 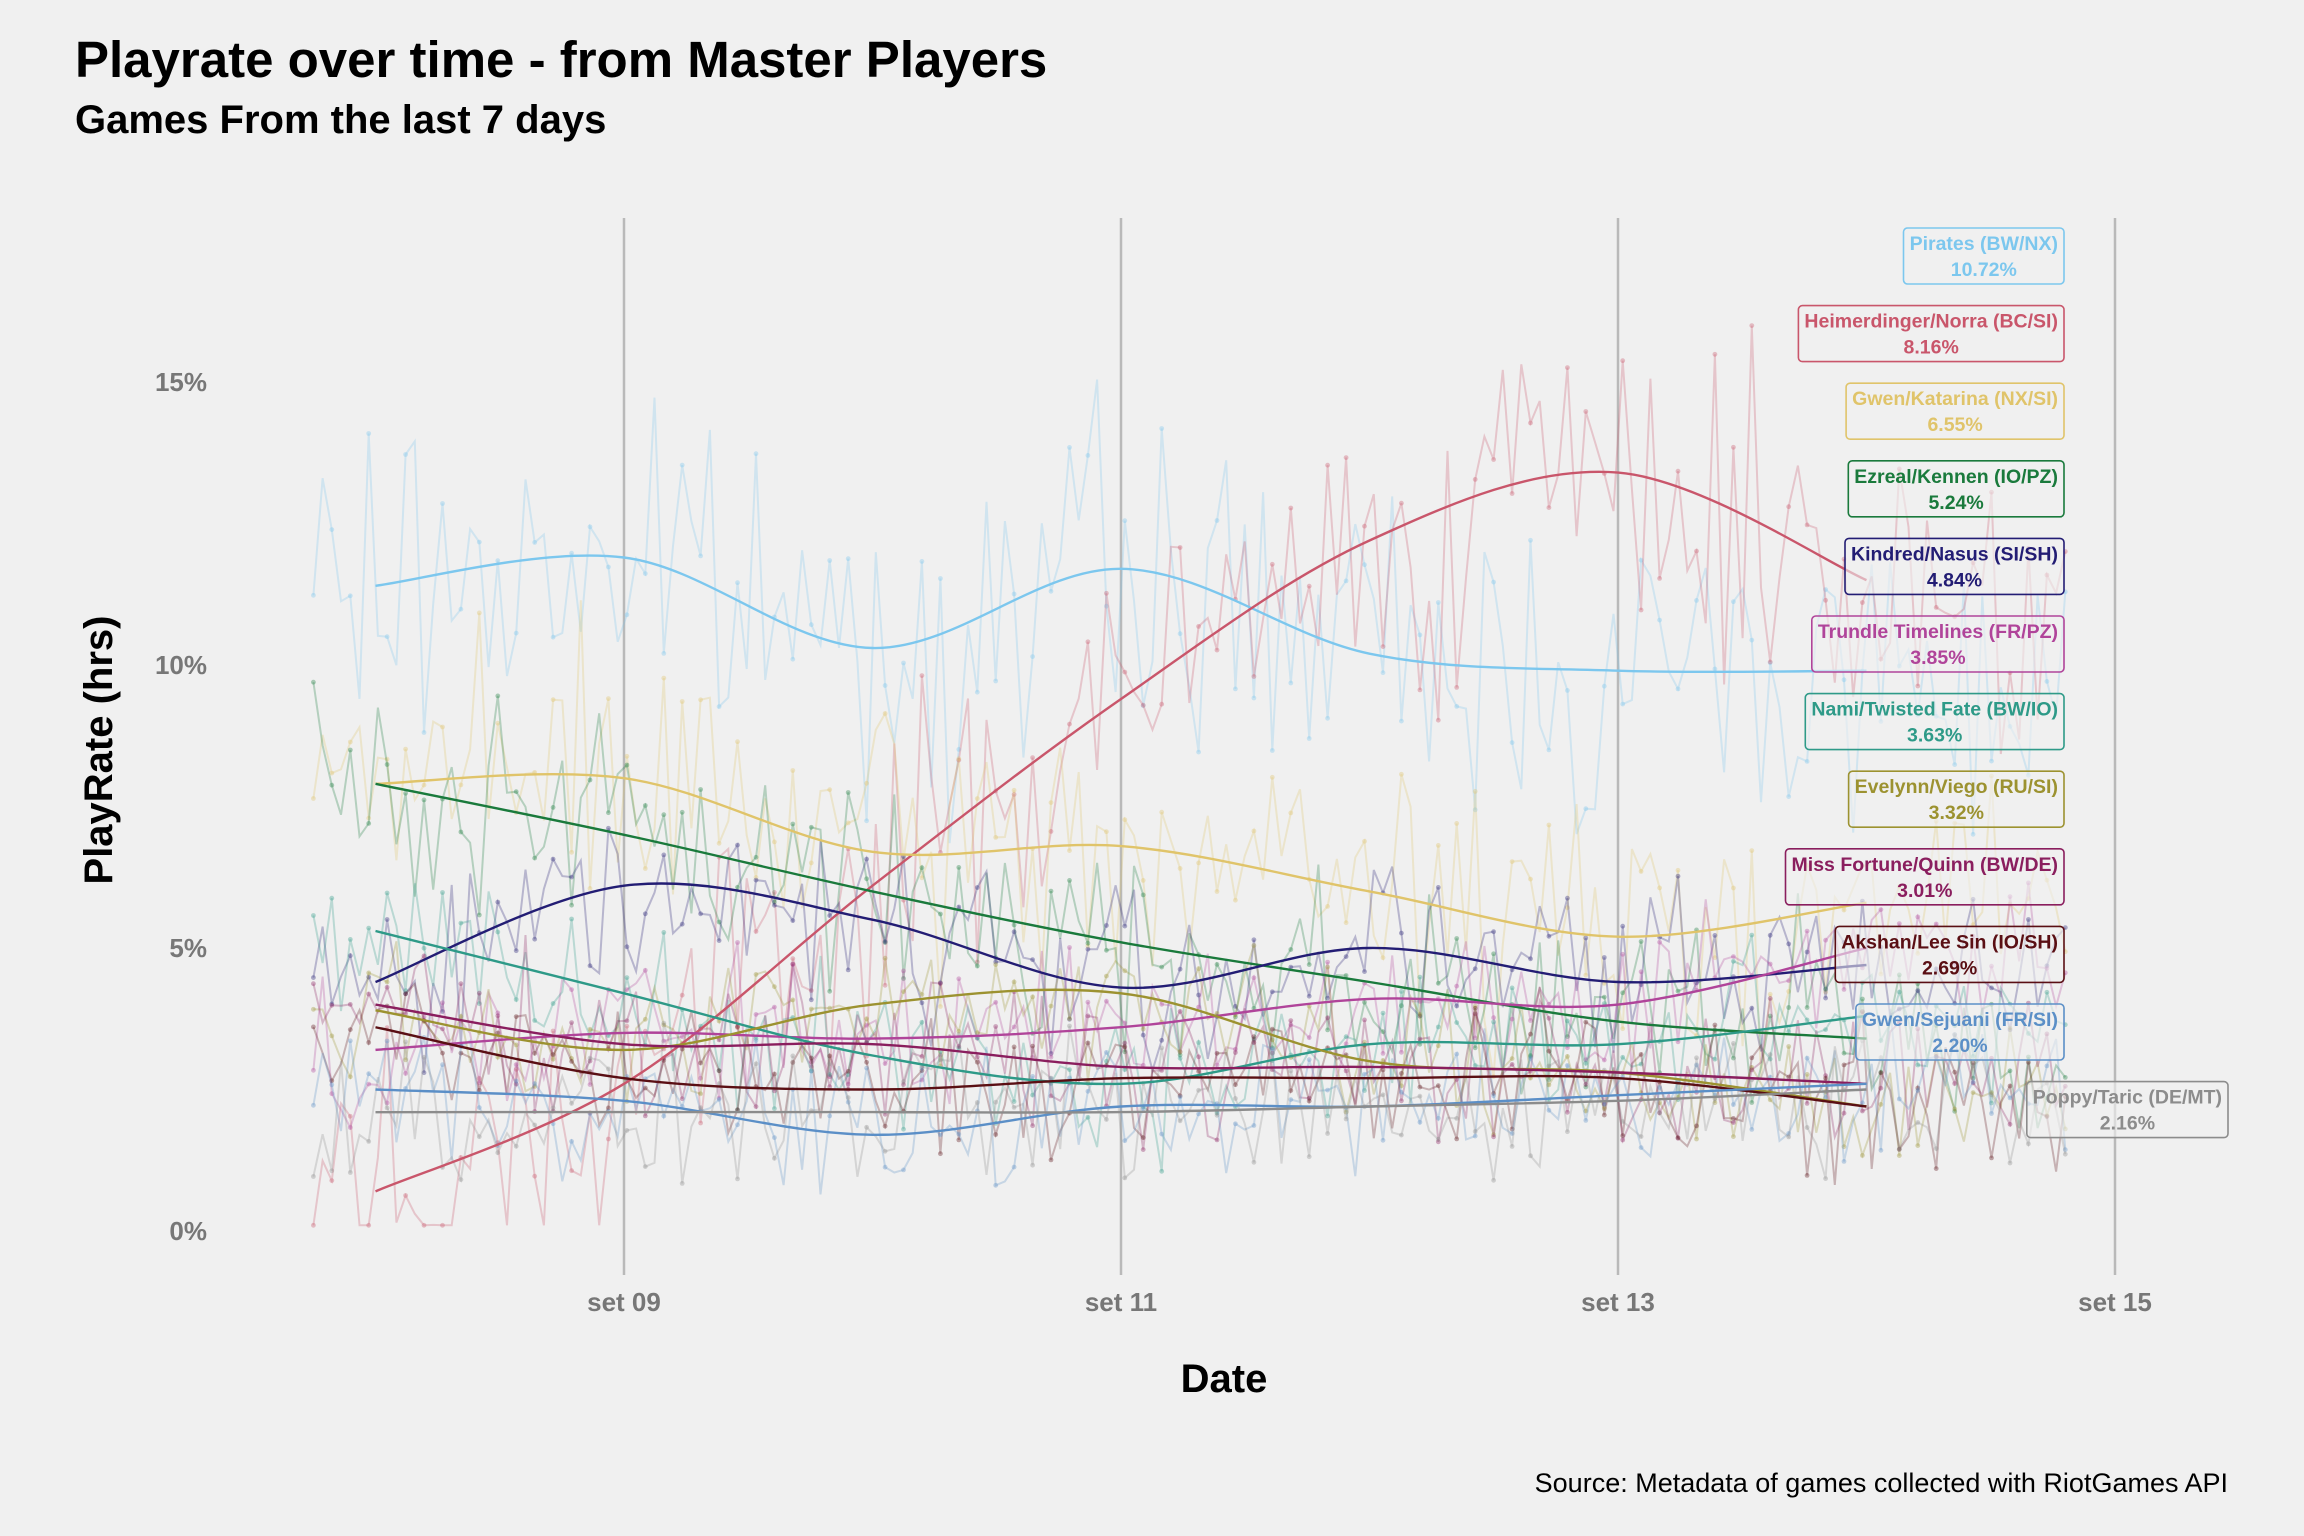 What do you see at coordinates (1983, 256) in the screenshot?
I see `series-label: Pirates (BW/NX) 10.72%` at bounding box center [1983, 256].